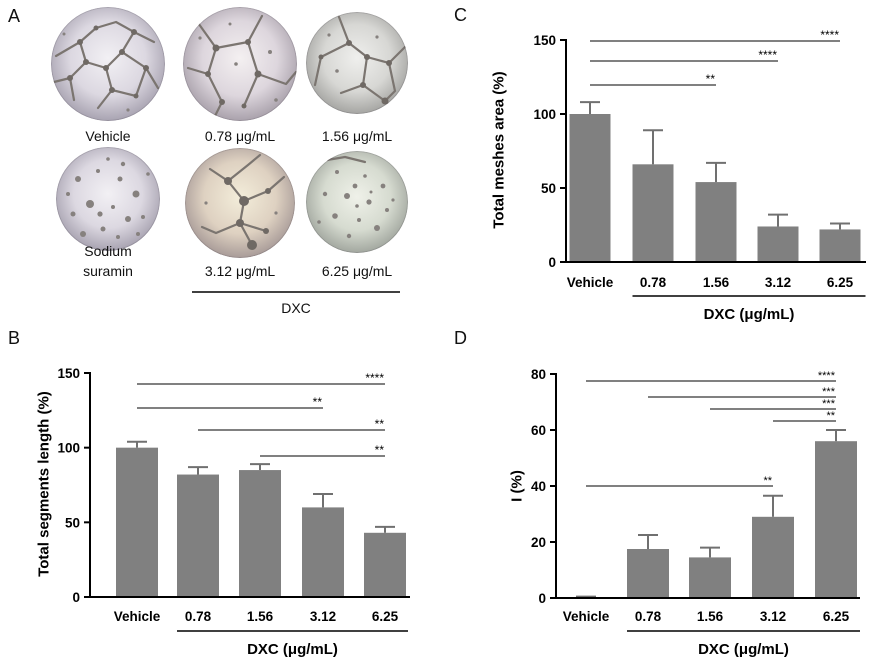 The width and height of the screenshot is (886, 662). Describe the element at coordinates (836, 616) in the screenshot. I see `x-tick-label-6-25: 6.25` at that location.